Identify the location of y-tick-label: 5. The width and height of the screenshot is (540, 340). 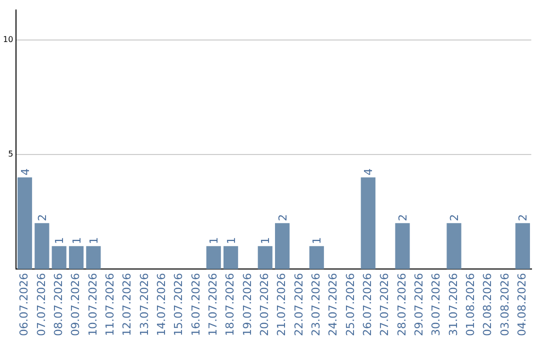
(11, 153).